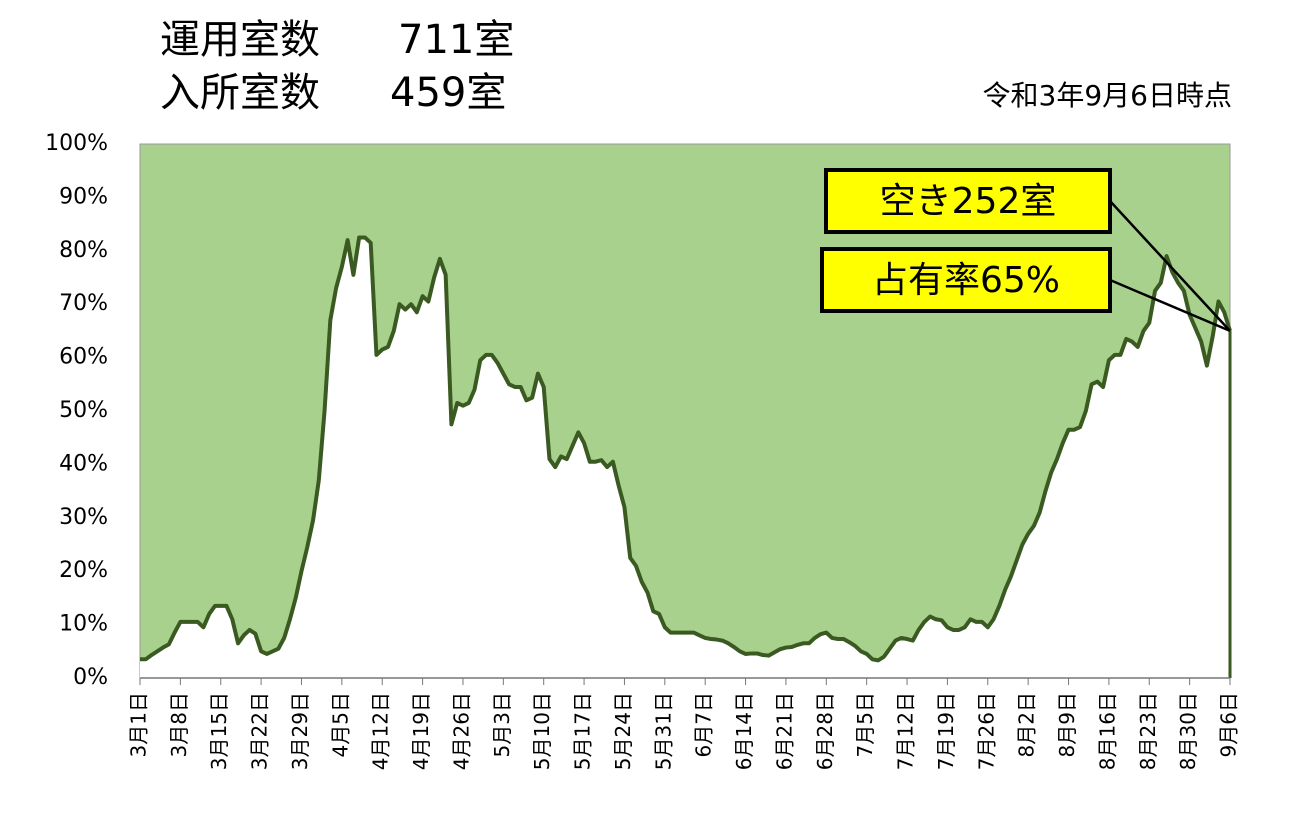 The height and width of the screenshot is (814, 1315). I want to click on y-tick-label: 40%, so click(83, 463).